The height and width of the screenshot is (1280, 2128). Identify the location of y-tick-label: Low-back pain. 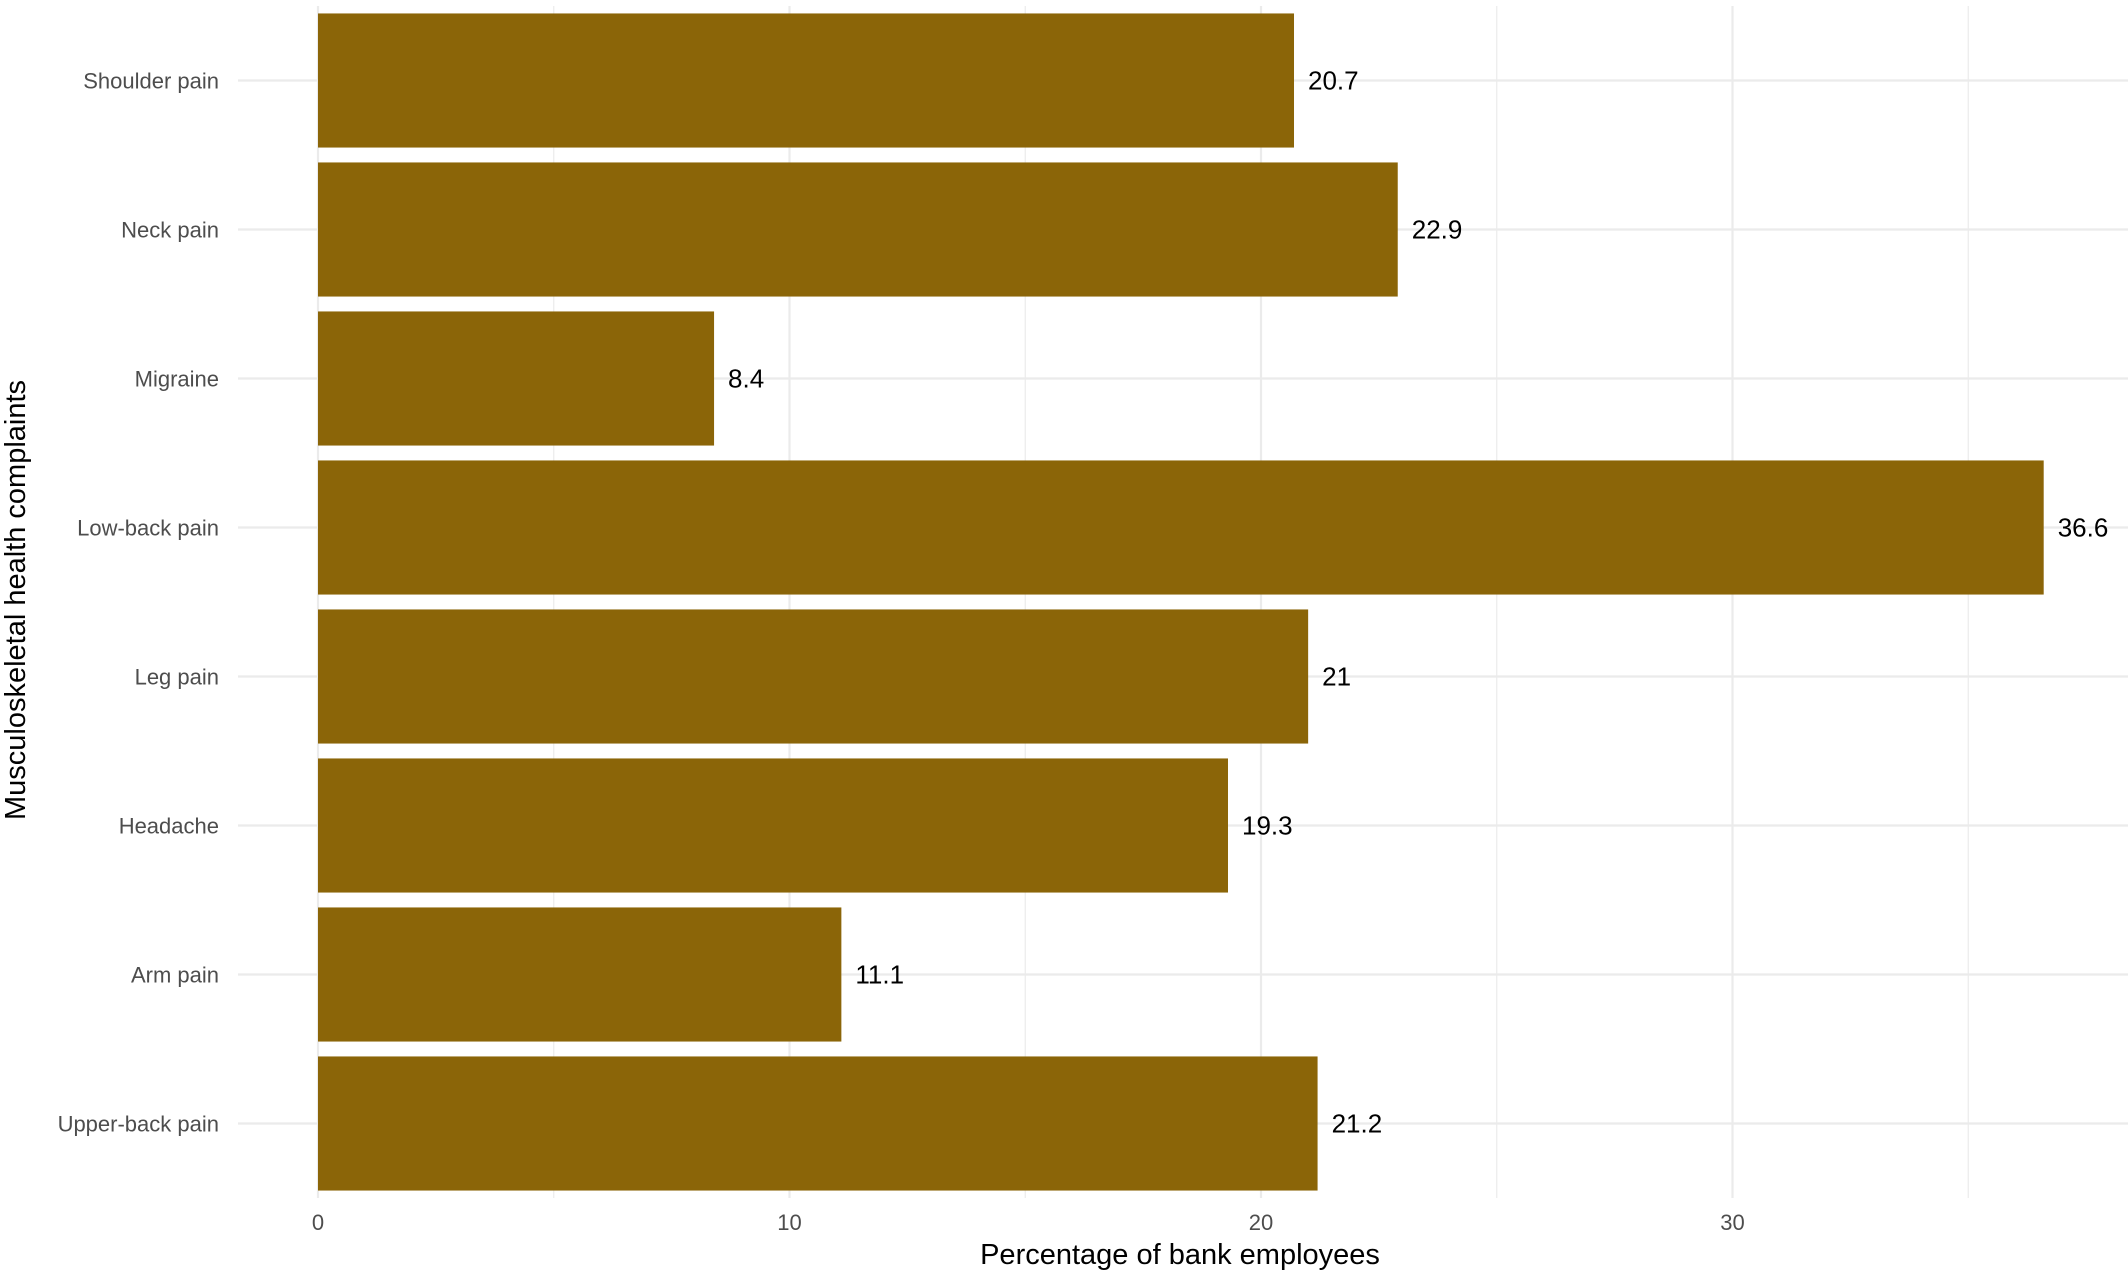
(148, 528).